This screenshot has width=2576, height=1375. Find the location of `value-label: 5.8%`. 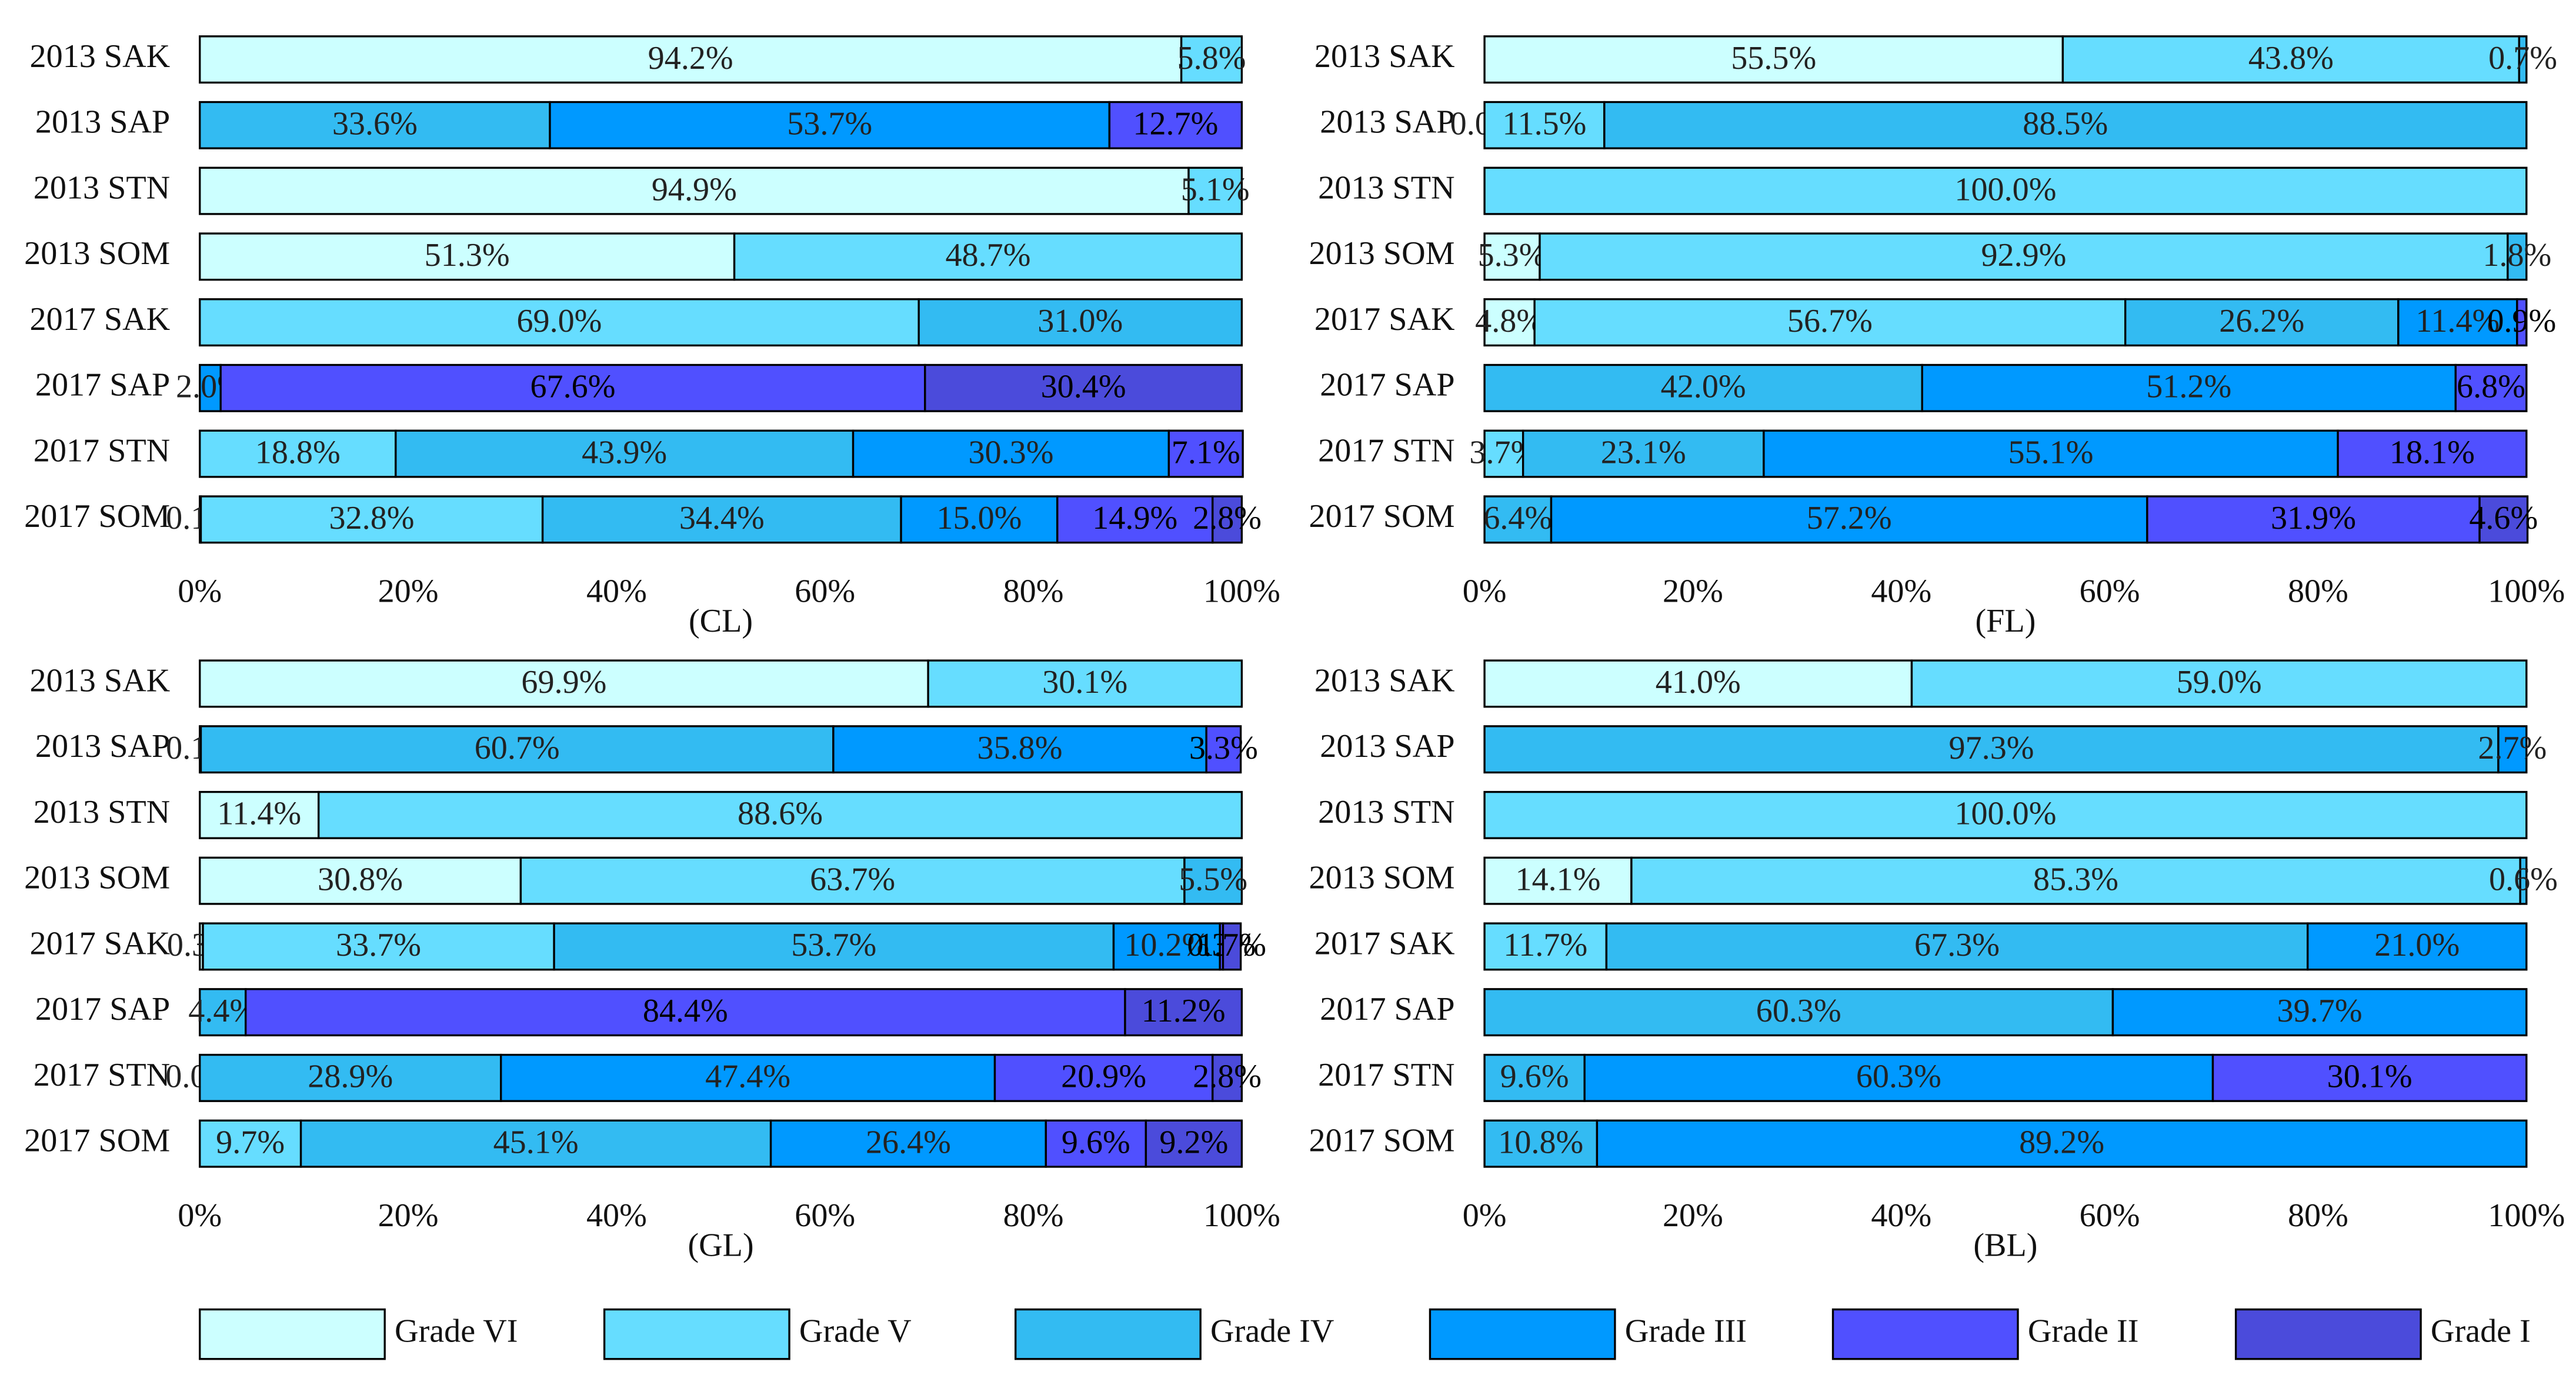

value-label: 5.8% is located at coordinates (1211, 58).